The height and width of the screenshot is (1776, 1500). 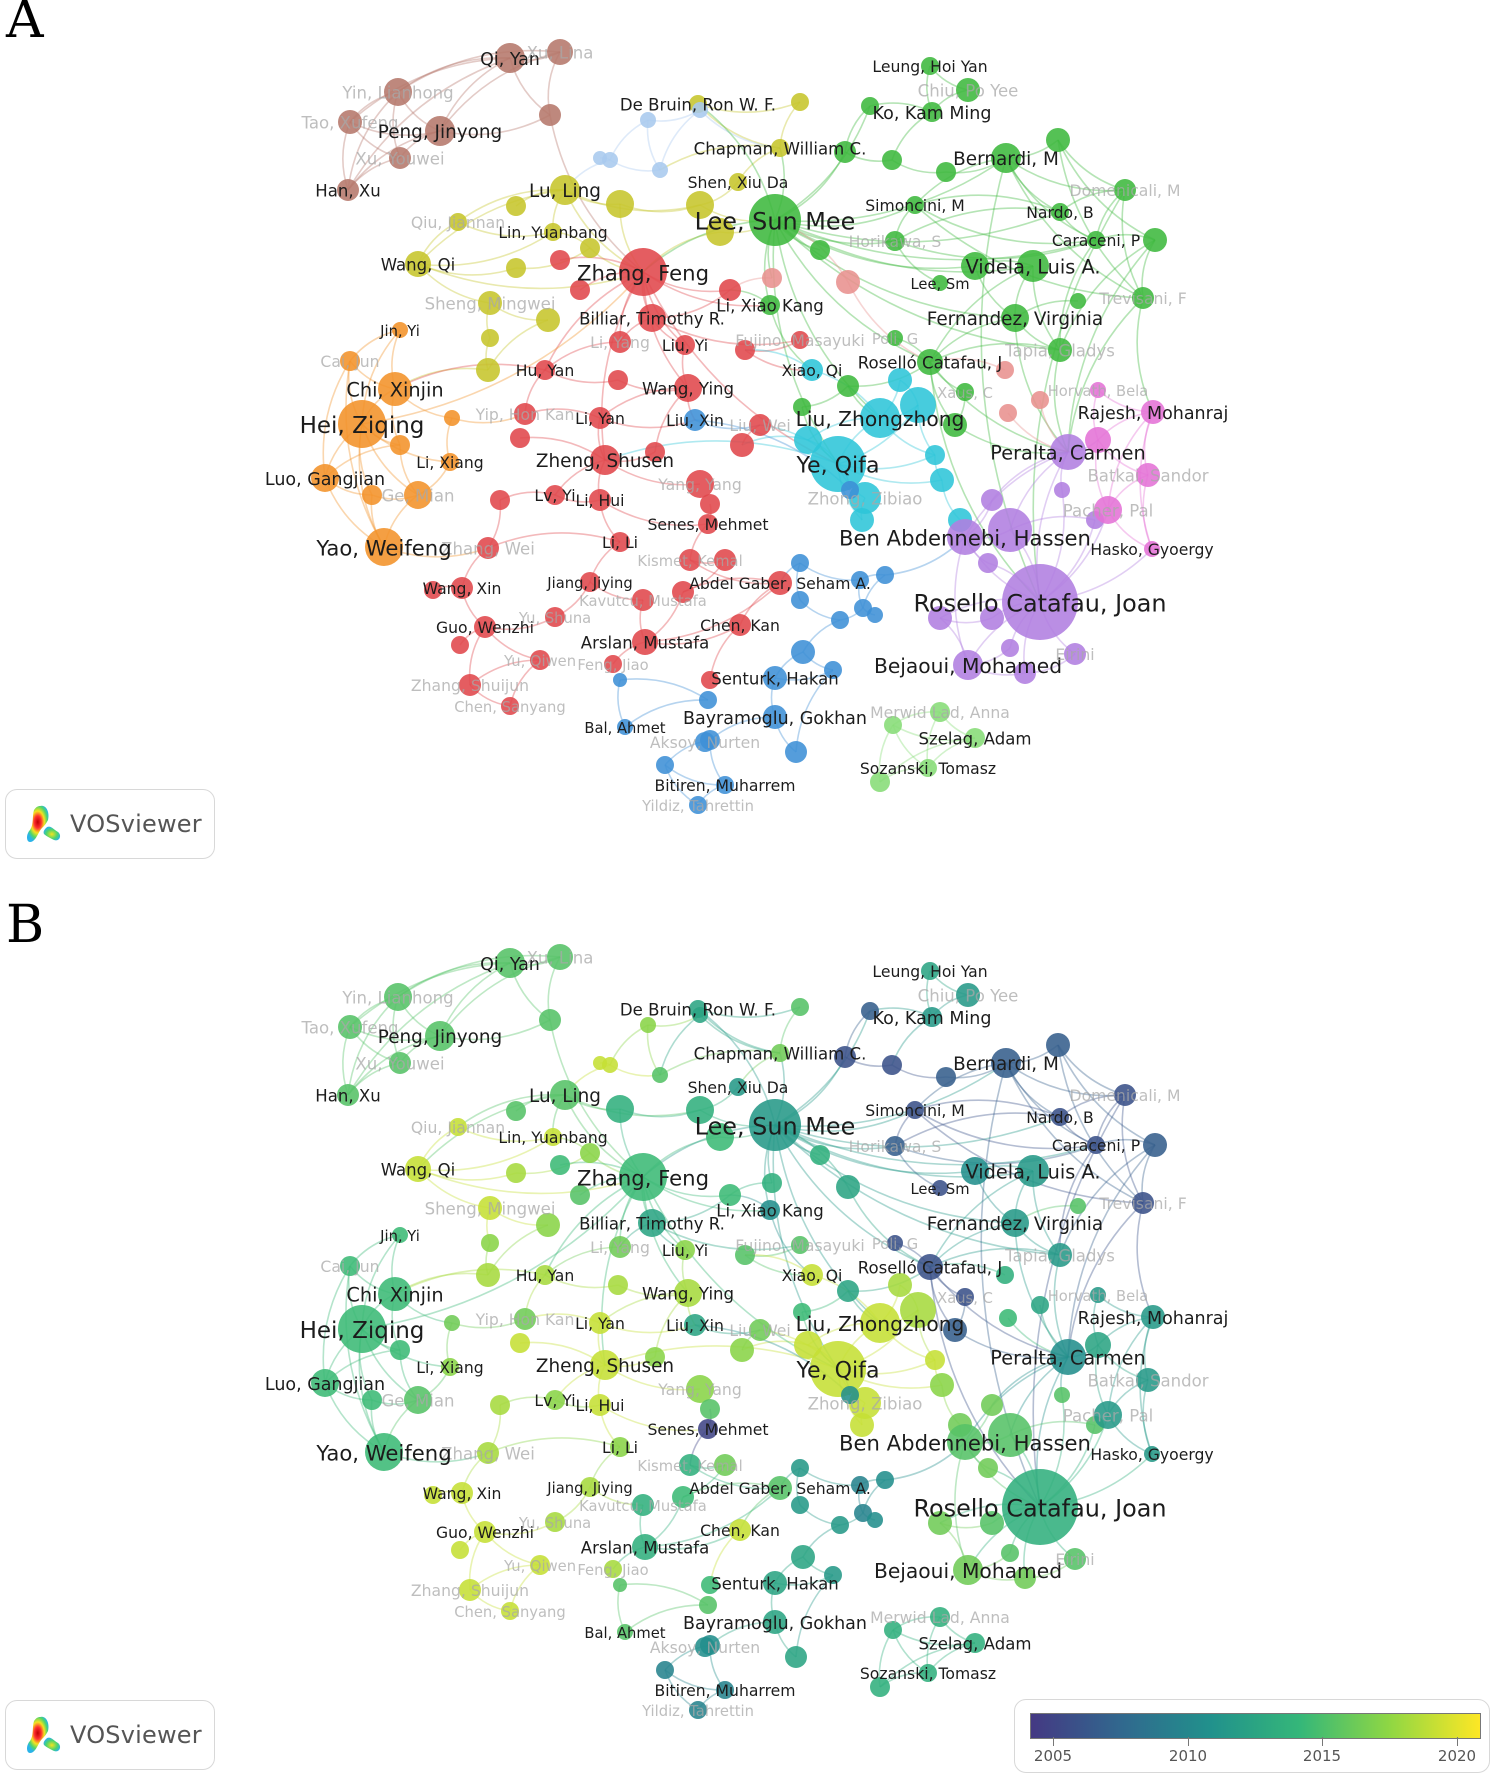 What do you see at coordinates (880, 419) in the screenshot?
I see `author-label: Liu, Zhongzhong` at bounding box center [880, 419].